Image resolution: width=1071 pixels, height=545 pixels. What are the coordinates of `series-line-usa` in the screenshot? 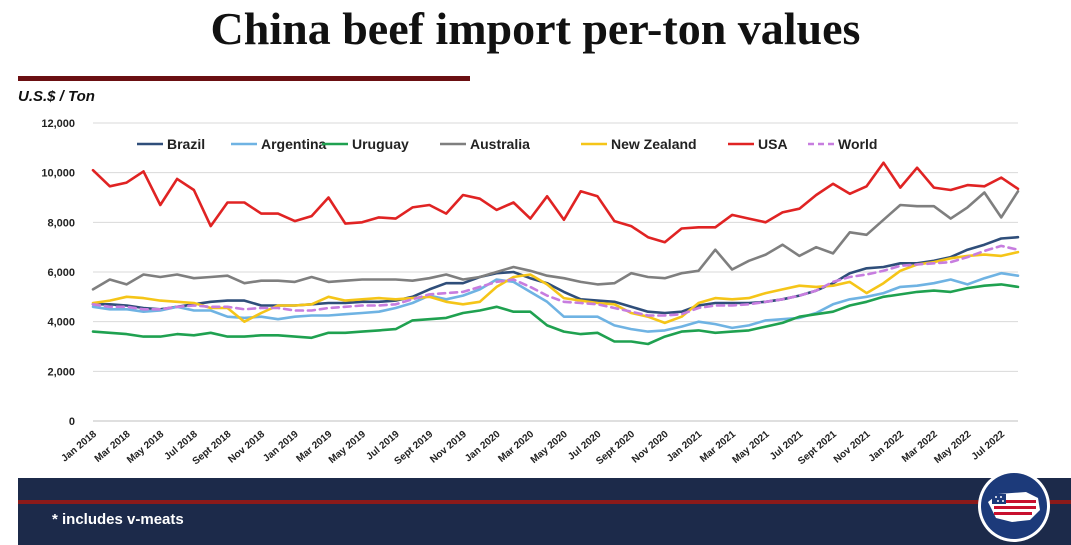 It's located at (555, 202).